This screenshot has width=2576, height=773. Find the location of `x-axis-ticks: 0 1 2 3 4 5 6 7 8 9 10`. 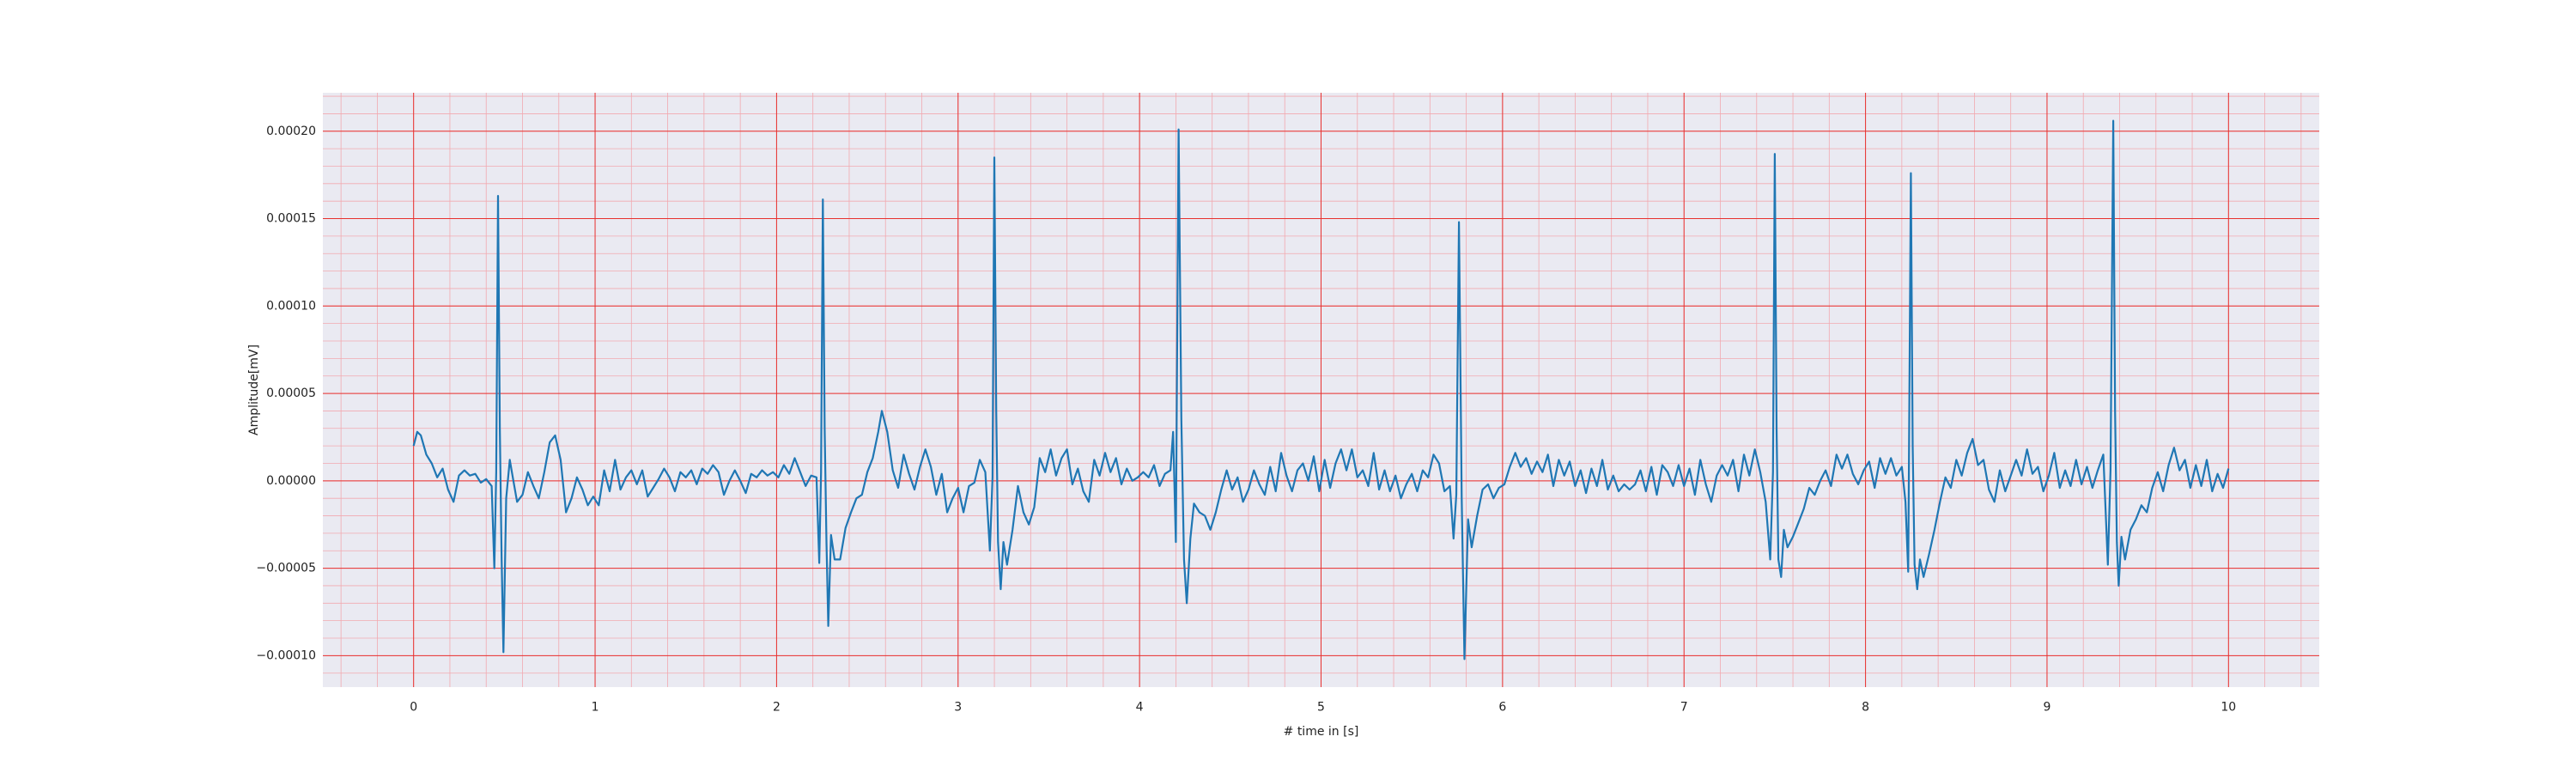

x-axis-ticks: 0 1 2 3 4 5 6 7 8 9 10 is located at coordinates (1323, 708).